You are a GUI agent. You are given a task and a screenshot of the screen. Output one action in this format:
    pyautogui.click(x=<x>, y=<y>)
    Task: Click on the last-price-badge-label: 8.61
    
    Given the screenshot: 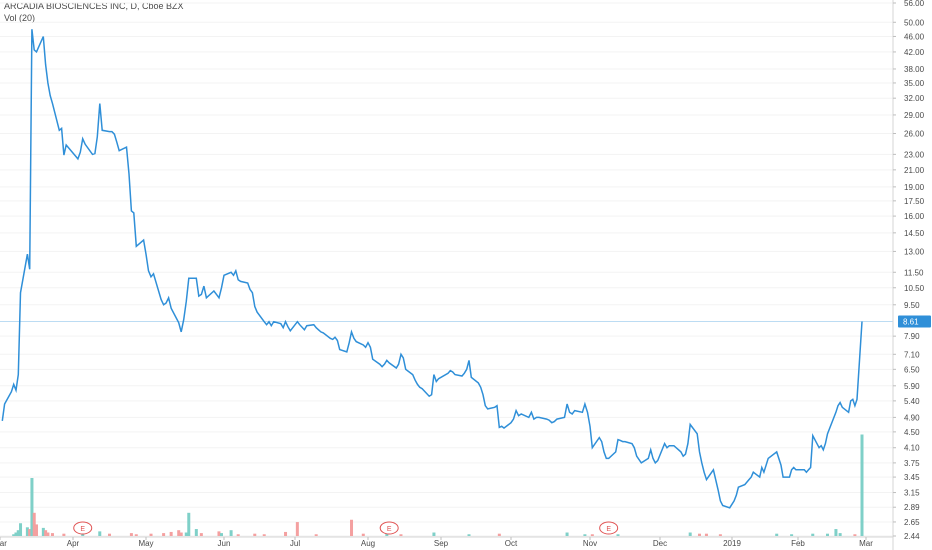 What is the action you would take?
    pyautogui.click(x=911, y=322)
    